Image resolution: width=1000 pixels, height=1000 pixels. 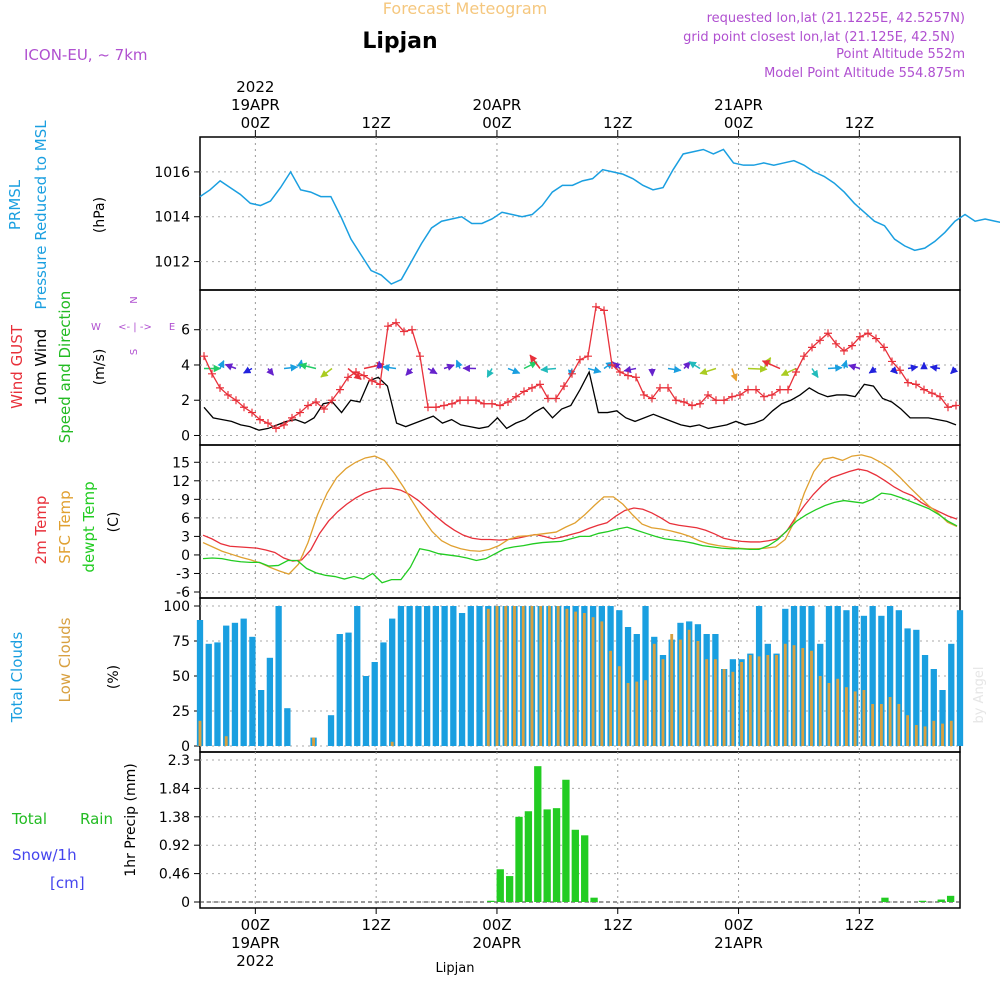 What do you see at coordinates (17, 678) in the screenshot?
I see `total-clouds-label: Total Clouds` at bounding box center [17, 678].